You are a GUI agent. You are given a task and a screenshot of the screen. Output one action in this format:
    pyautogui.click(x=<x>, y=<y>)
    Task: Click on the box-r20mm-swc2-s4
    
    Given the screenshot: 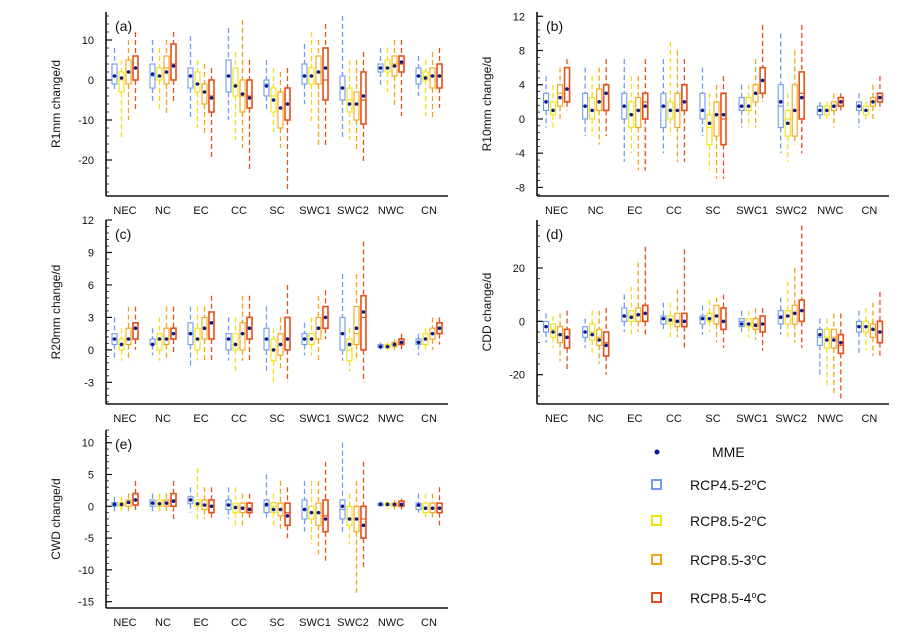 What is the action you would take?
    pyautogui.click(x=363, y=312)
    